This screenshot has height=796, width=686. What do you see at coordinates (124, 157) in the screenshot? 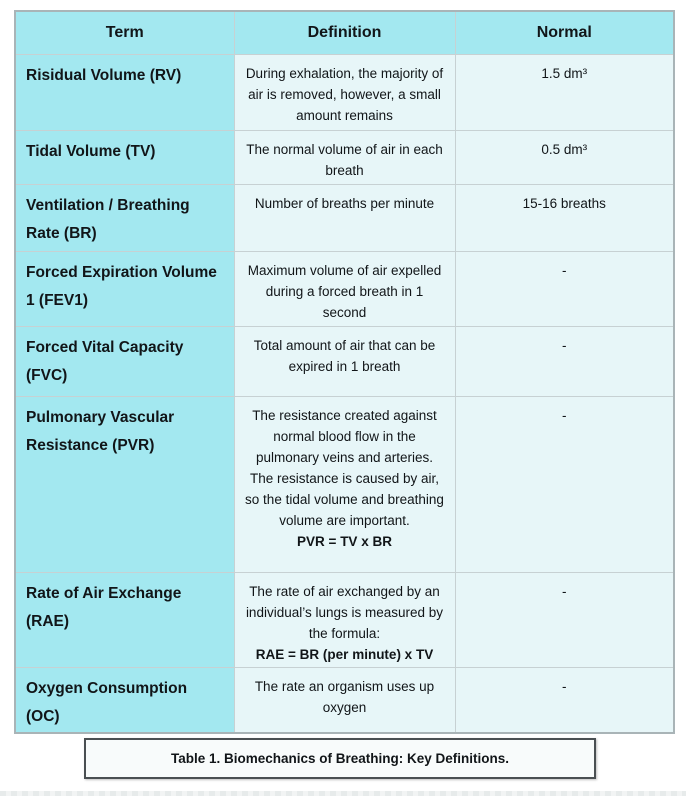
I see `term-cell: Tidal Volume (TV)` at bounding box center [124, 157].